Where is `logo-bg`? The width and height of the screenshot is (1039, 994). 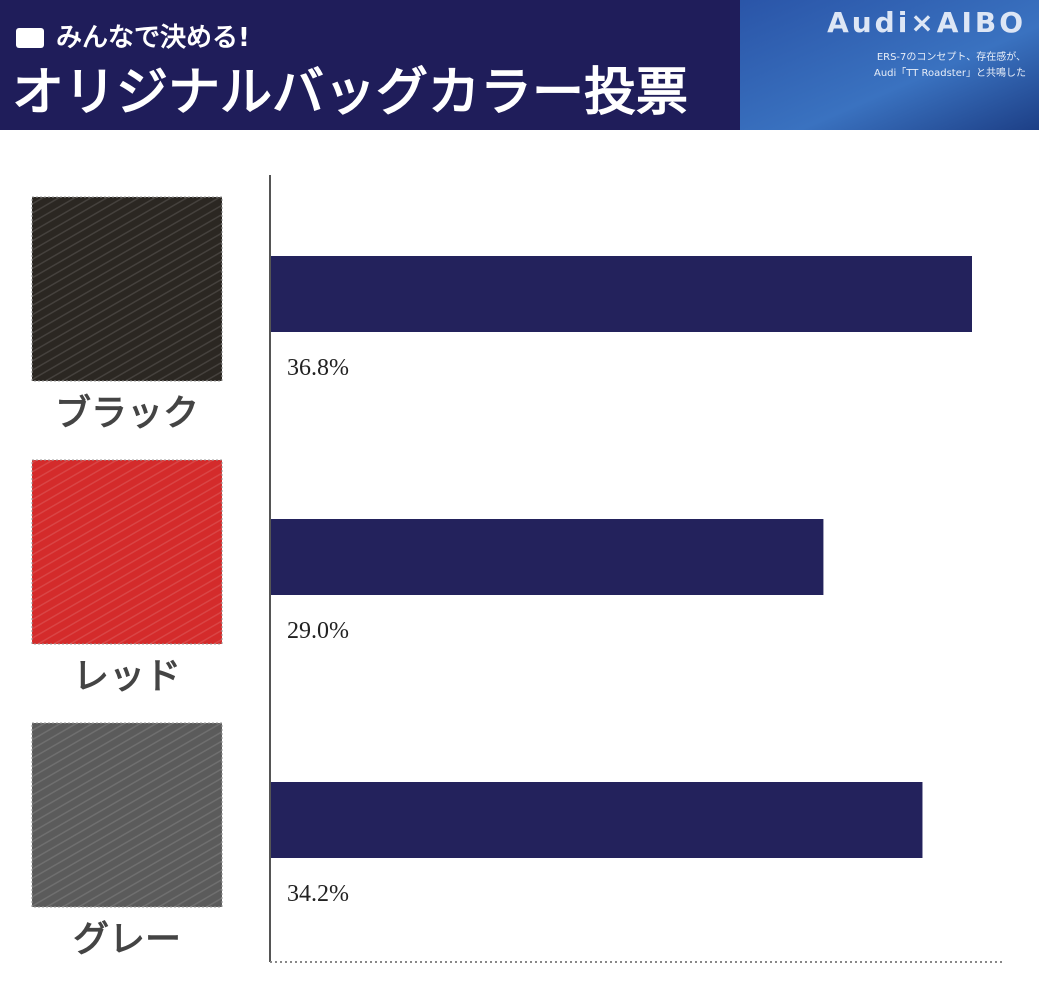 logo-bg is located at coordinates (889, 65).